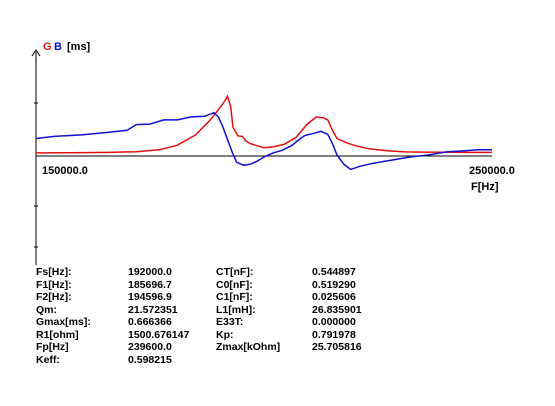 Image resolution: width=555 pixels, height=406 pixels. What do you see at coordinates (47, 47) in the screenshot?
I see `legend-g-label: G` at bounding box center [47, 47].